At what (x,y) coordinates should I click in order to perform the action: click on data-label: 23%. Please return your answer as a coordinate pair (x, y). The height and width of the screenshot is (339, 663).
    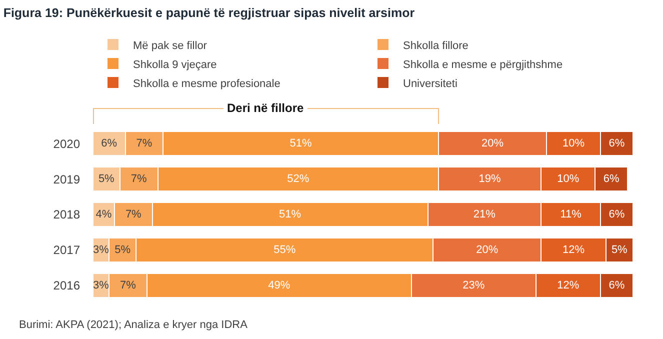
    Looking at the image, I should click on (473, 285).